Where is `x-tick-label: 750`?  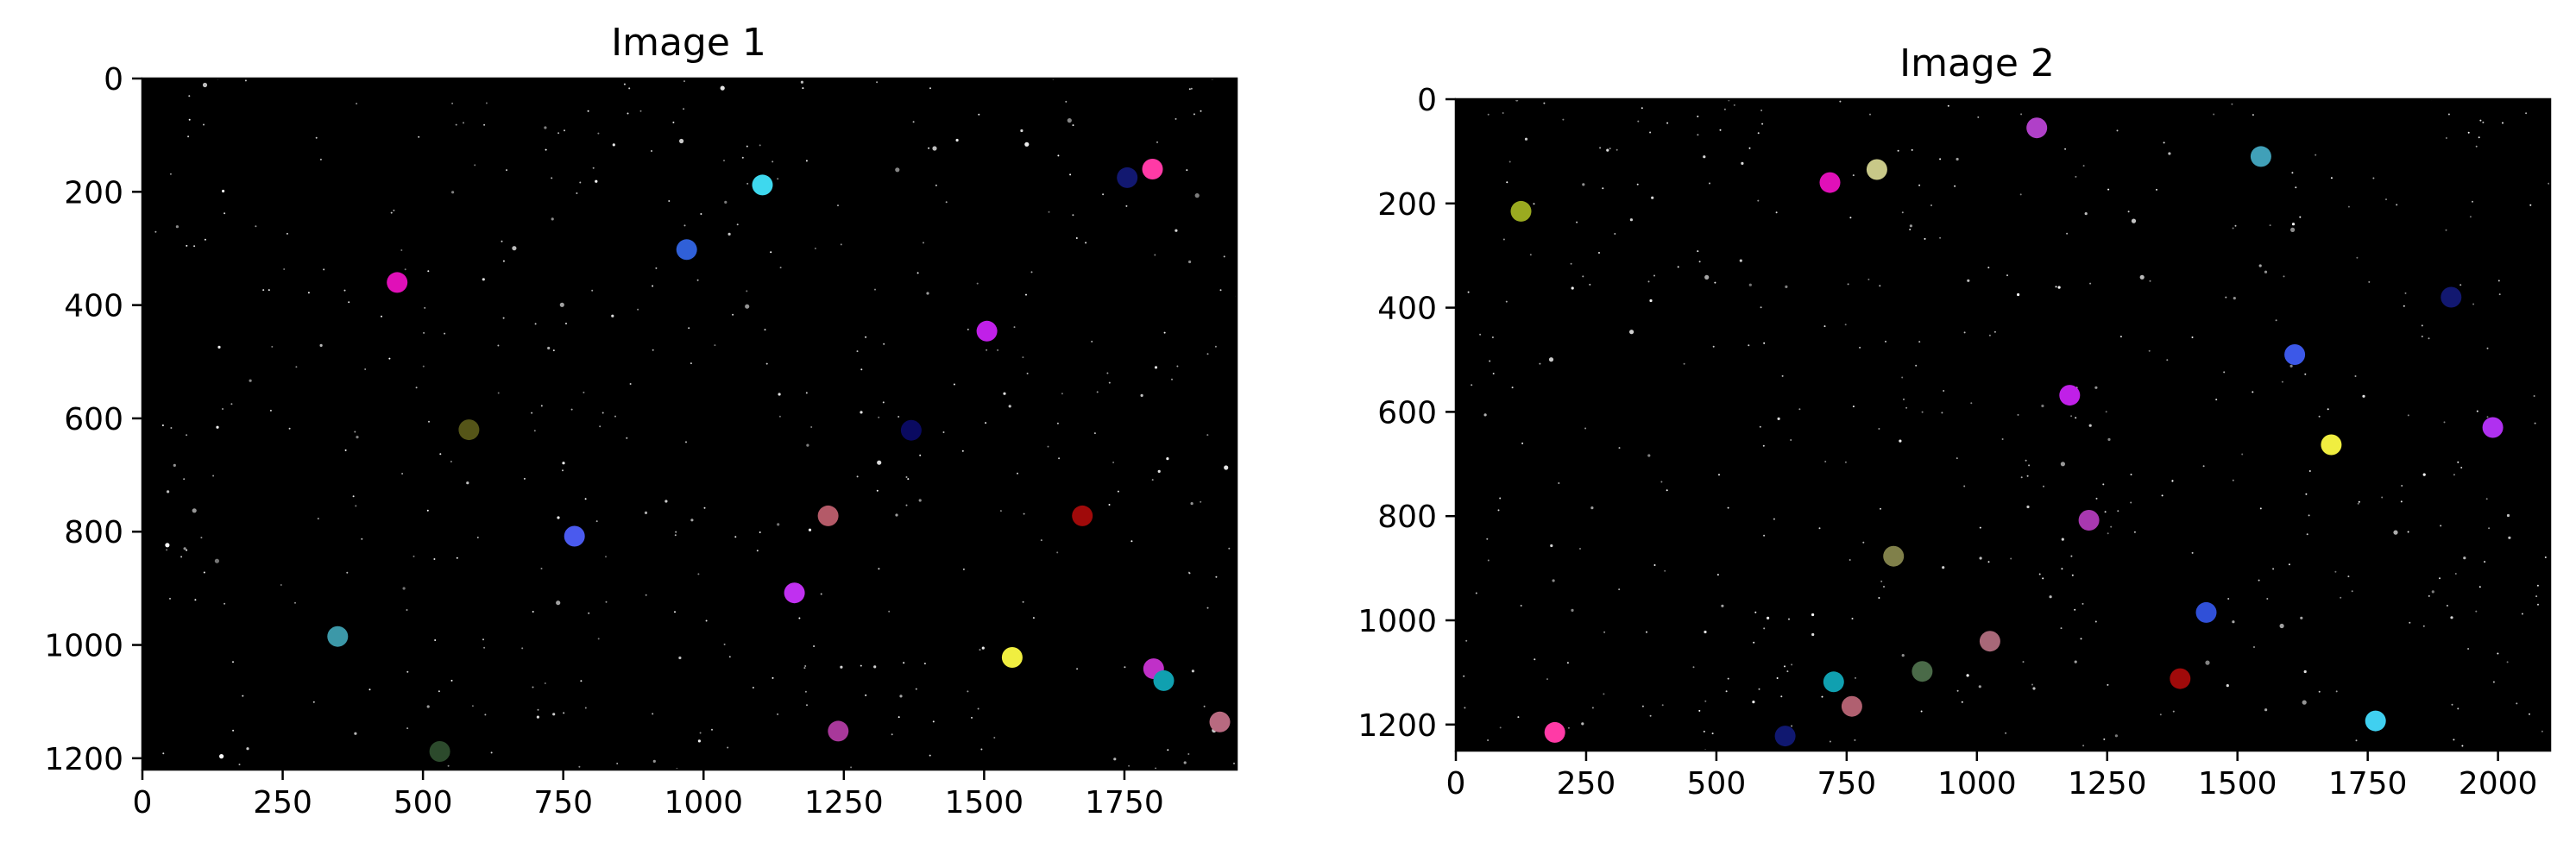
x-tick-label: 750 is located at coordinates (1847, 784).